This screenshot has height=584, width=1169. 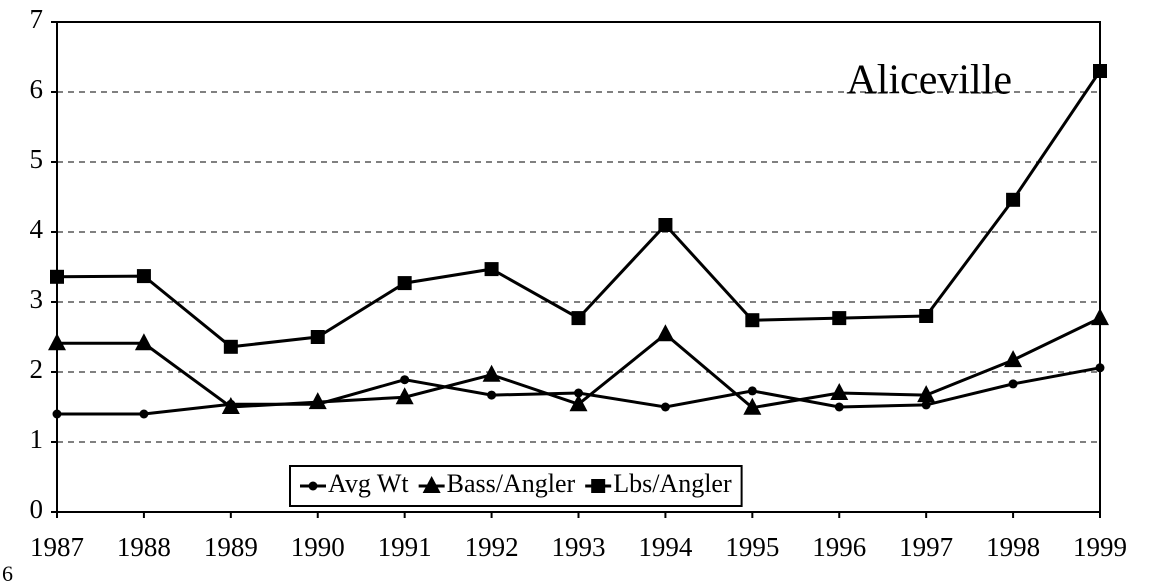 I want to click on legend-label: Avg Wt, so click(x=368, y=483).